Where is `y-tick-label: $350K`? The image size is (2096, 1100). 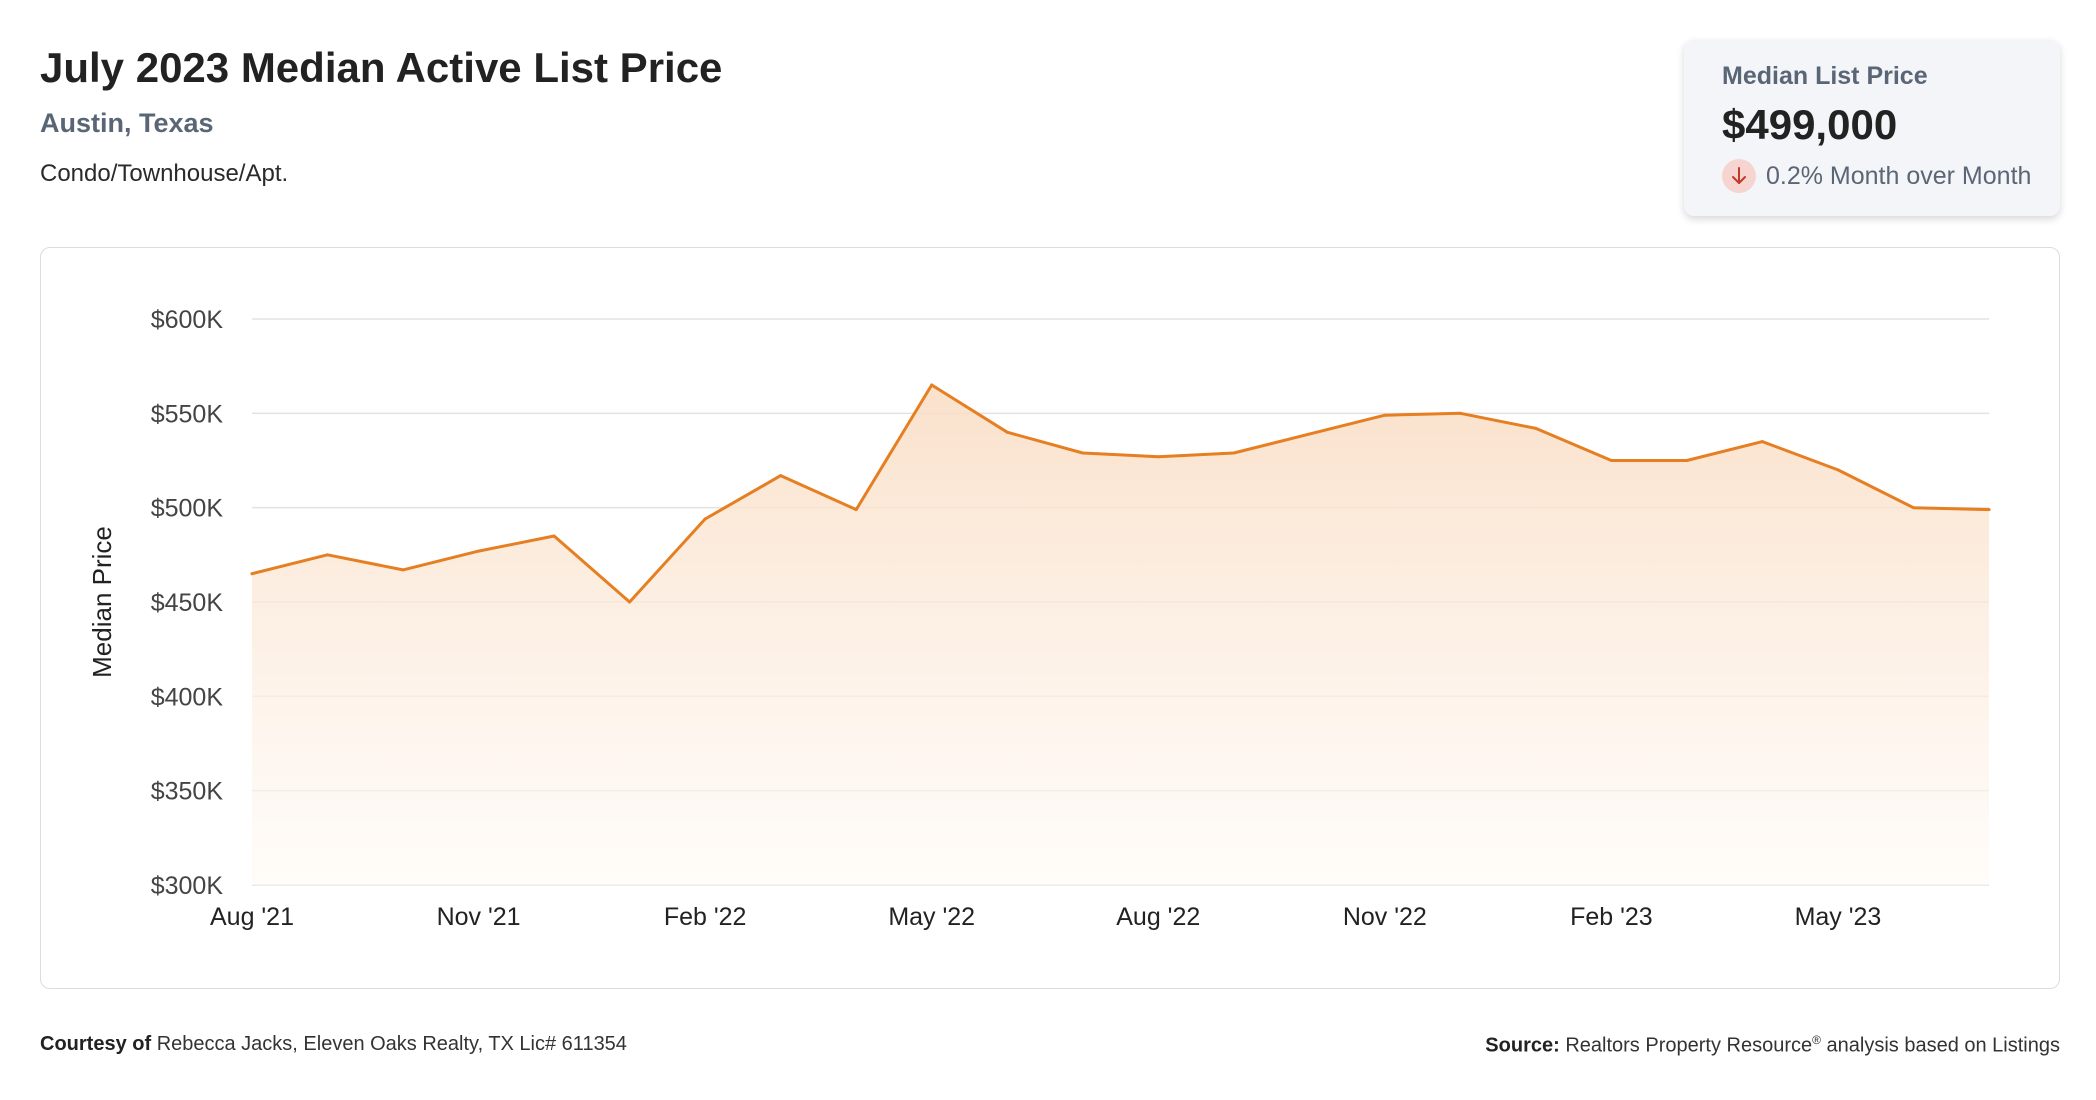 y-tick-label: $350K is located at coordinates (187, 792).